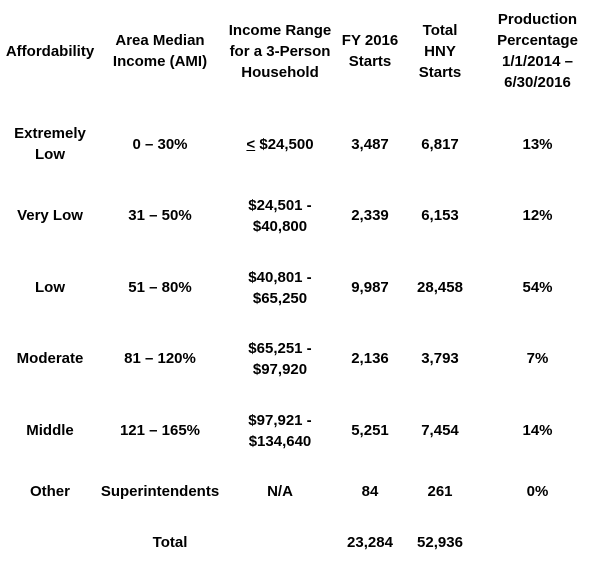 The width and height of the screenshot is (600, 561). Describe the element at coordinates (280, 51) in the screenshot. I see `header-income-range: Income Range for a 3-Person Household` at that location.